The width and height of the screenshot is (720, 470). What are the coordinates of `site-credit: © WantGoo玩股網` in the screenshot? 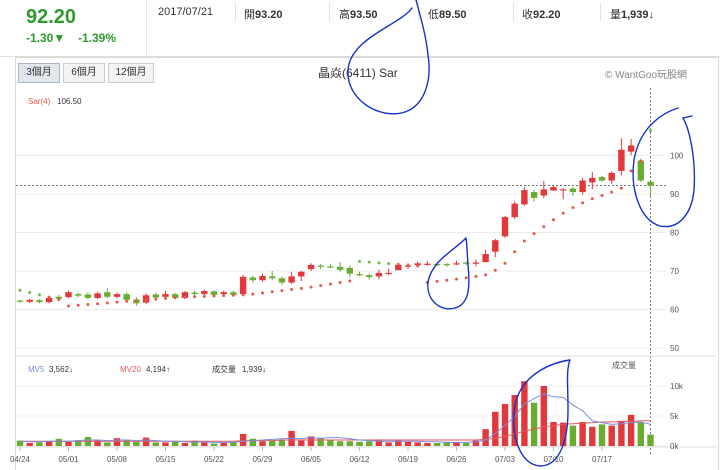 It's located at (646, 75).